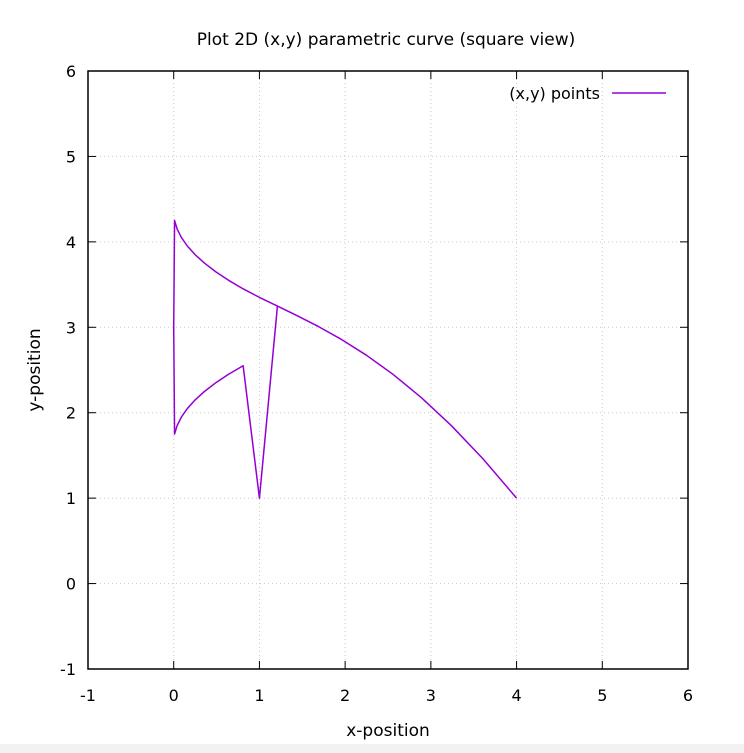  What do you see at coordinates (71, 413) in the screenshot?
I see `y-tick-label: 2` at bounding box center [71, 413].